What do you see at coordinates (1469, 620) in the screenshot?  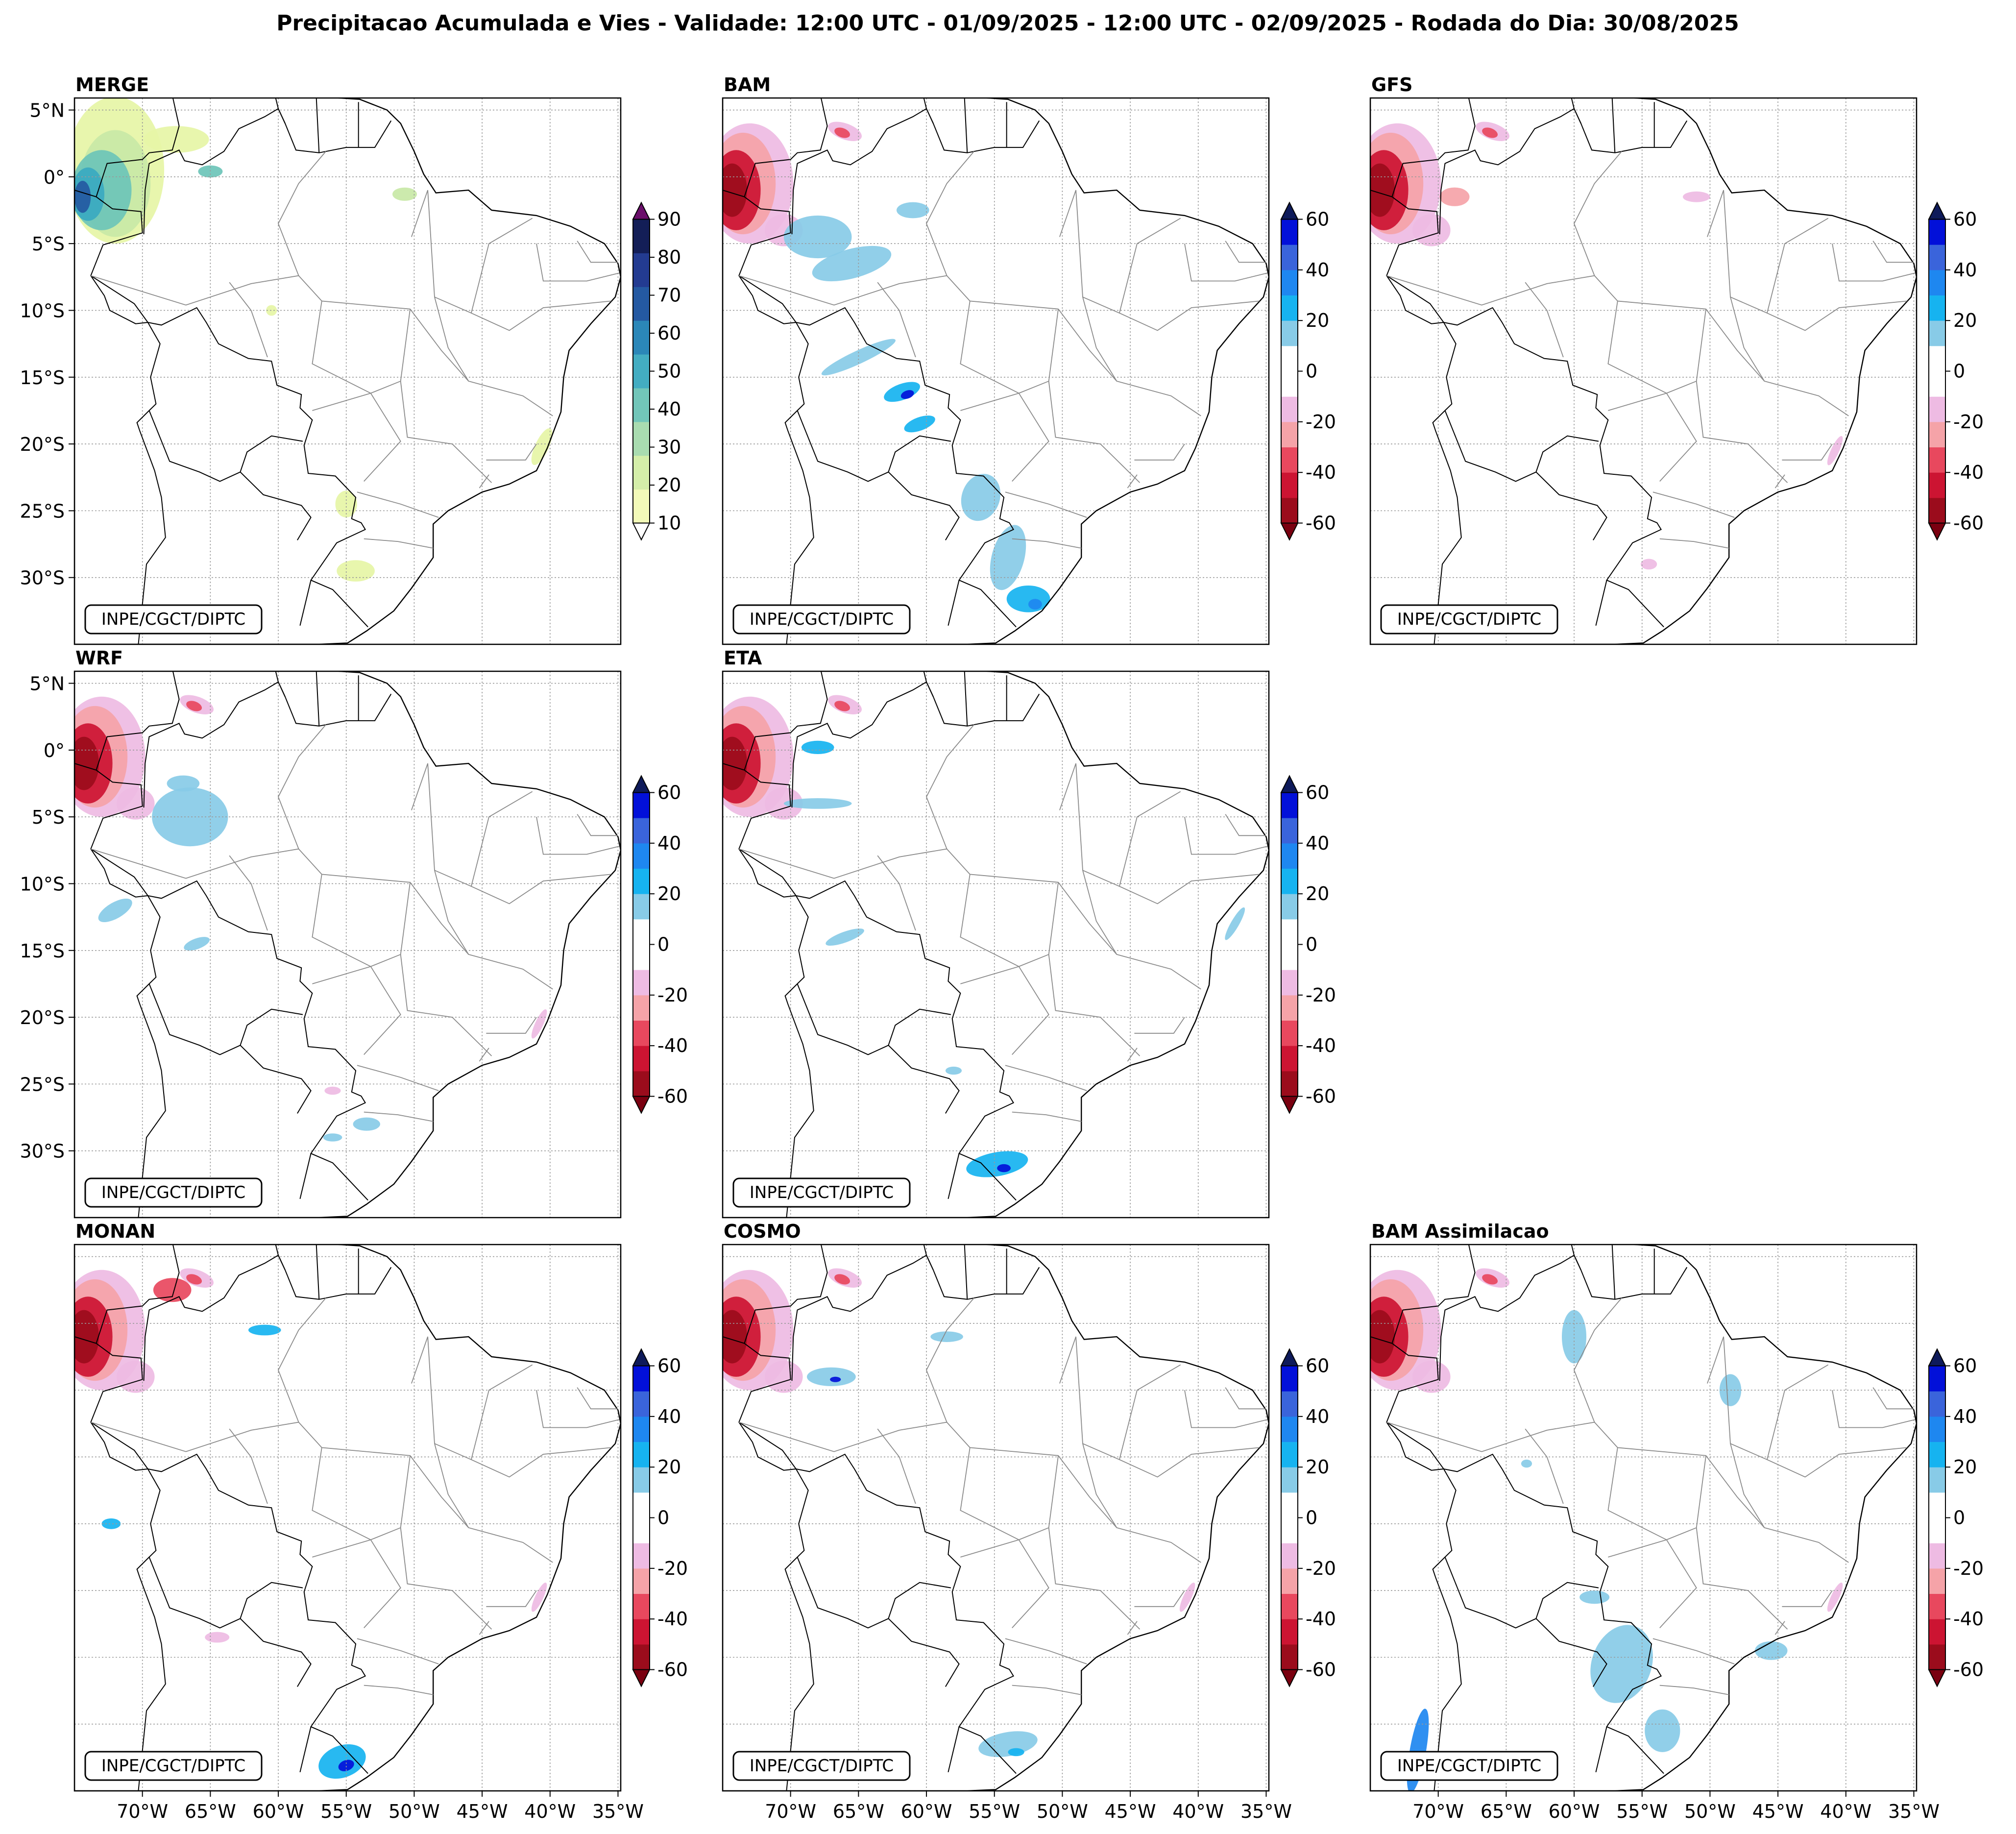 I see `credit-frame` at bounding box center [1469, 620].